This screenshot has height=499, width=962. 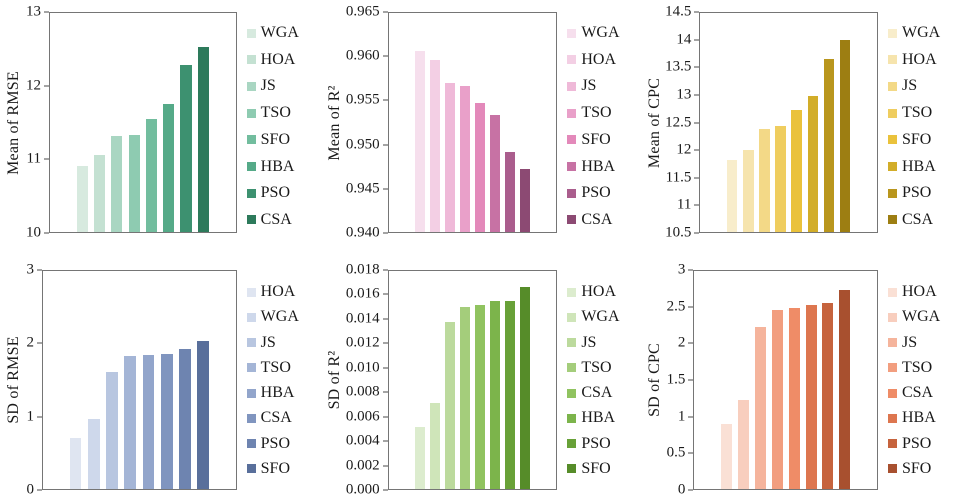 I want to click on y-axis-title-text: SD of CPC, so click(x=655, y=380).